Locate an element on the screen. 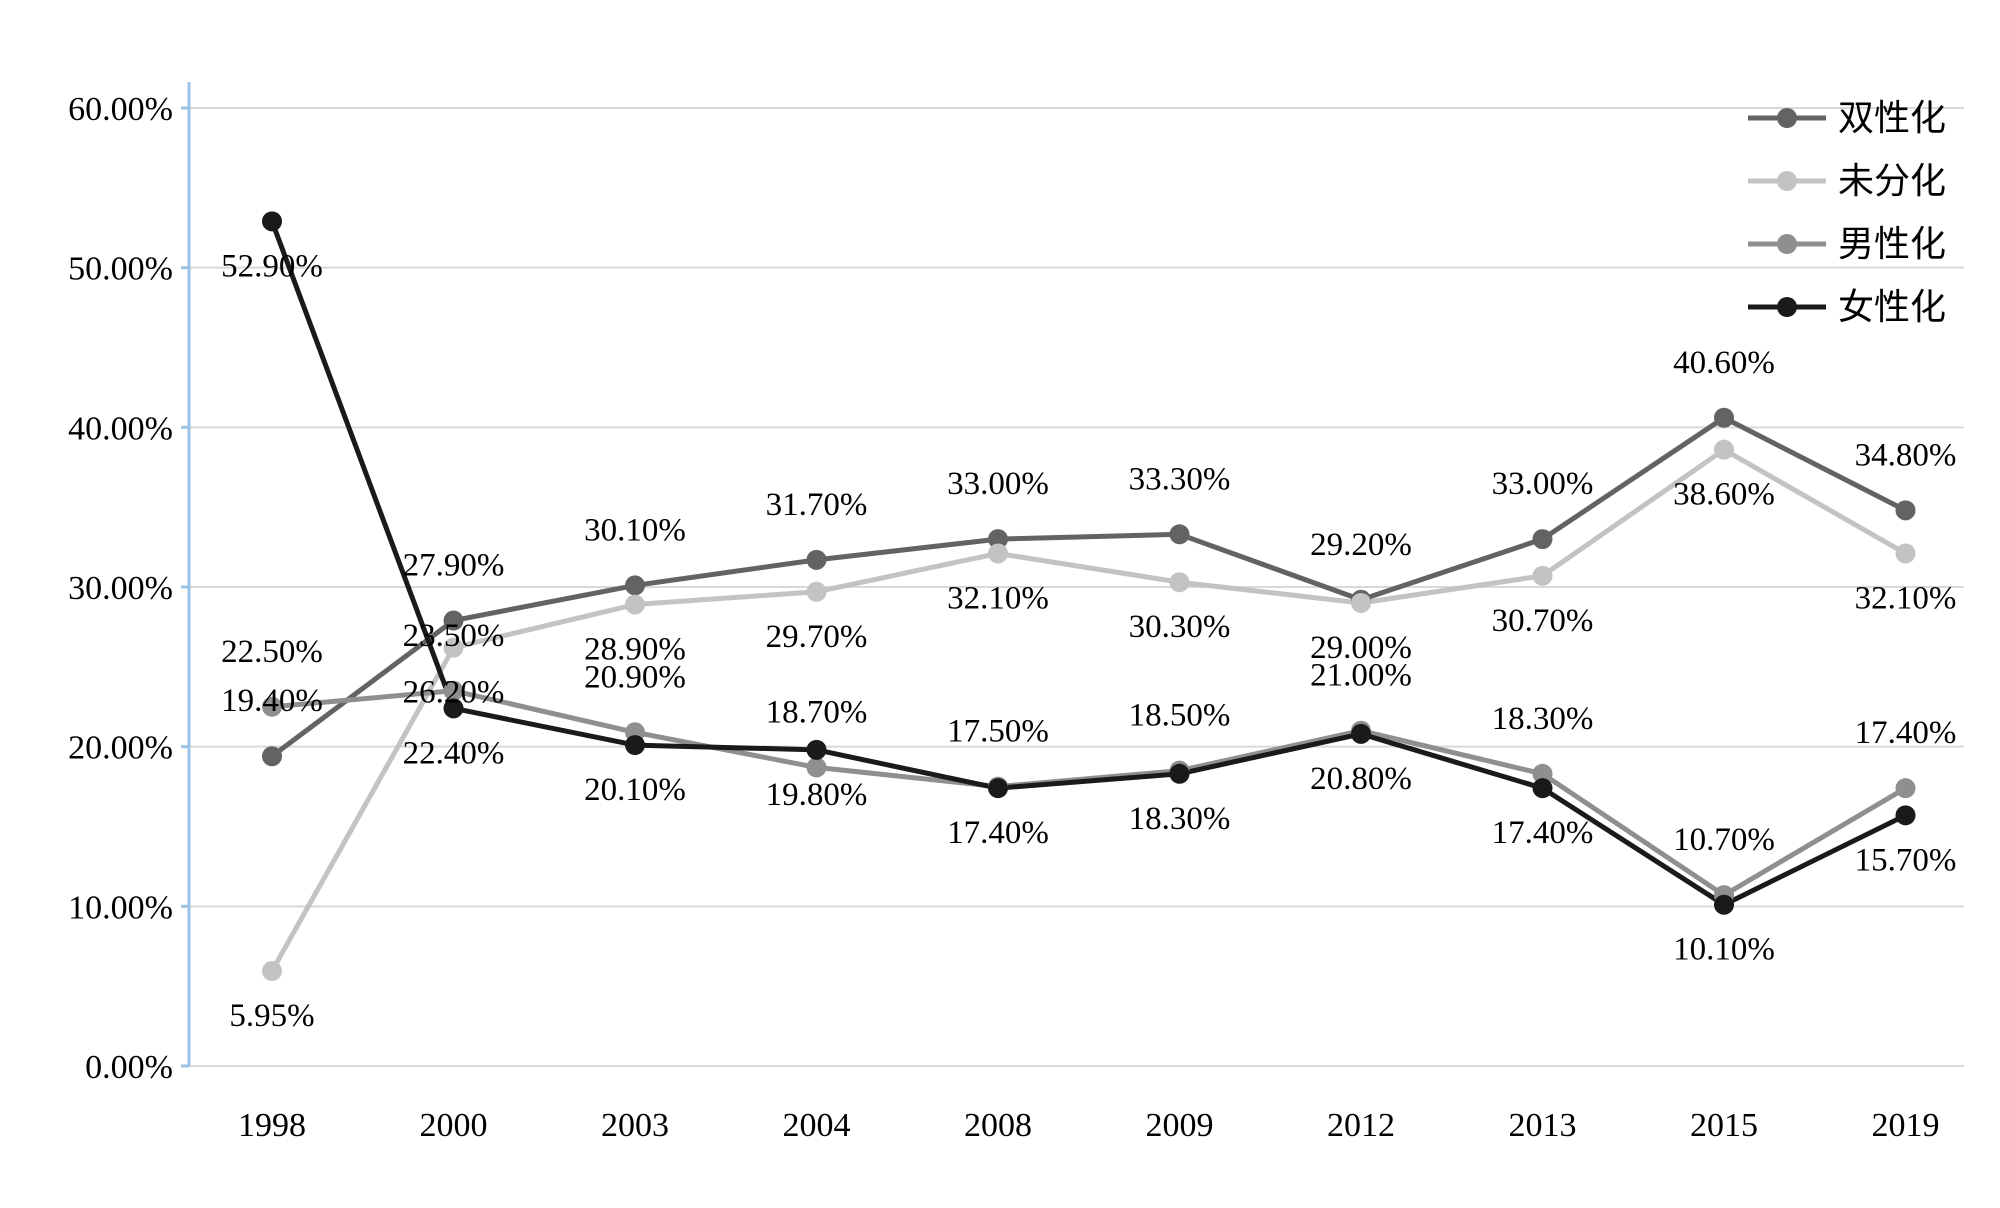 This screenshot has width=2000, height=1208. data-label-未分化: 29.00% is located at coordinates (1361, 648).